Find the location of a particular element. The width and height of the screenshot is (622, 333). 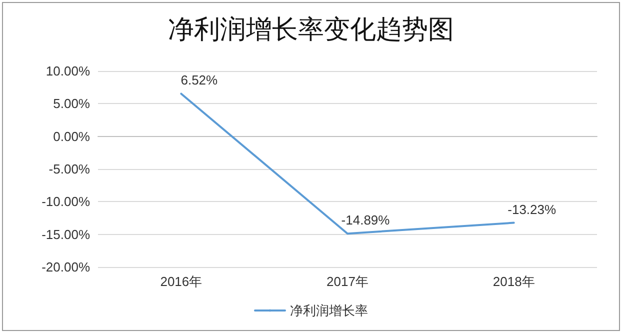

data-label: -13.23% is located at coordinates (532, 209).